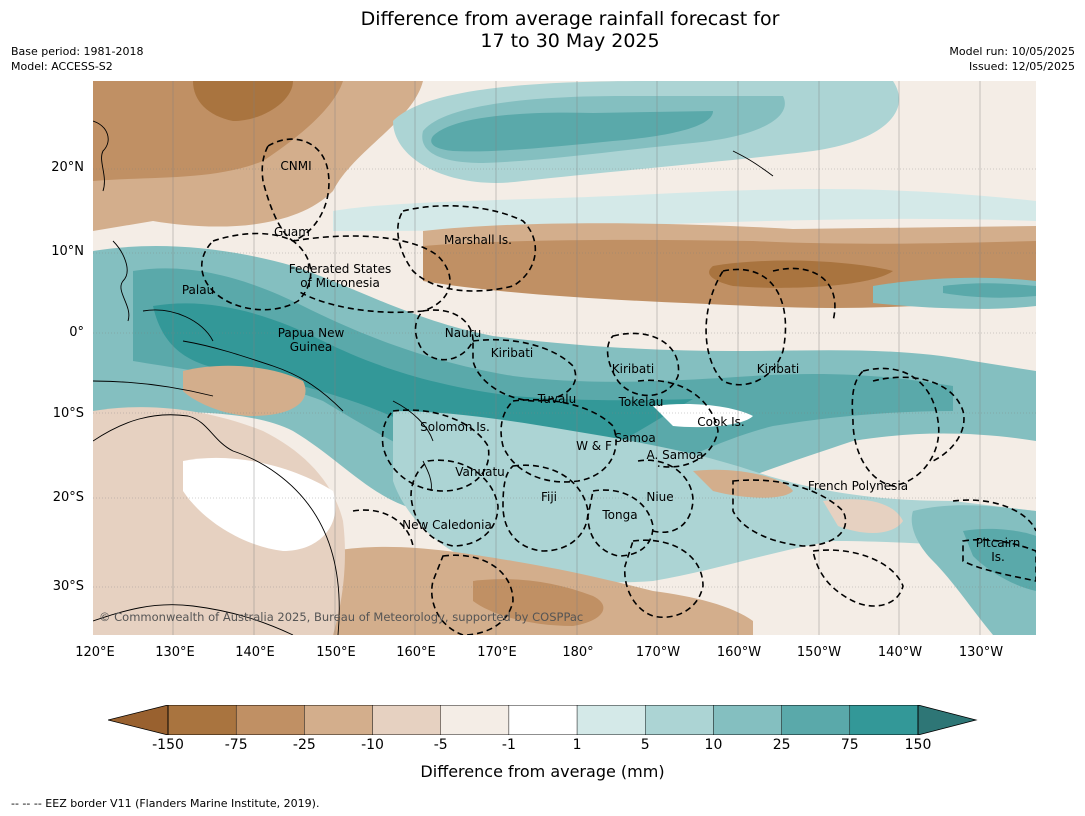 The height and width of the screenshot is (816, 1085). I want to click on dry-itcz-edge, so click(729, 234).